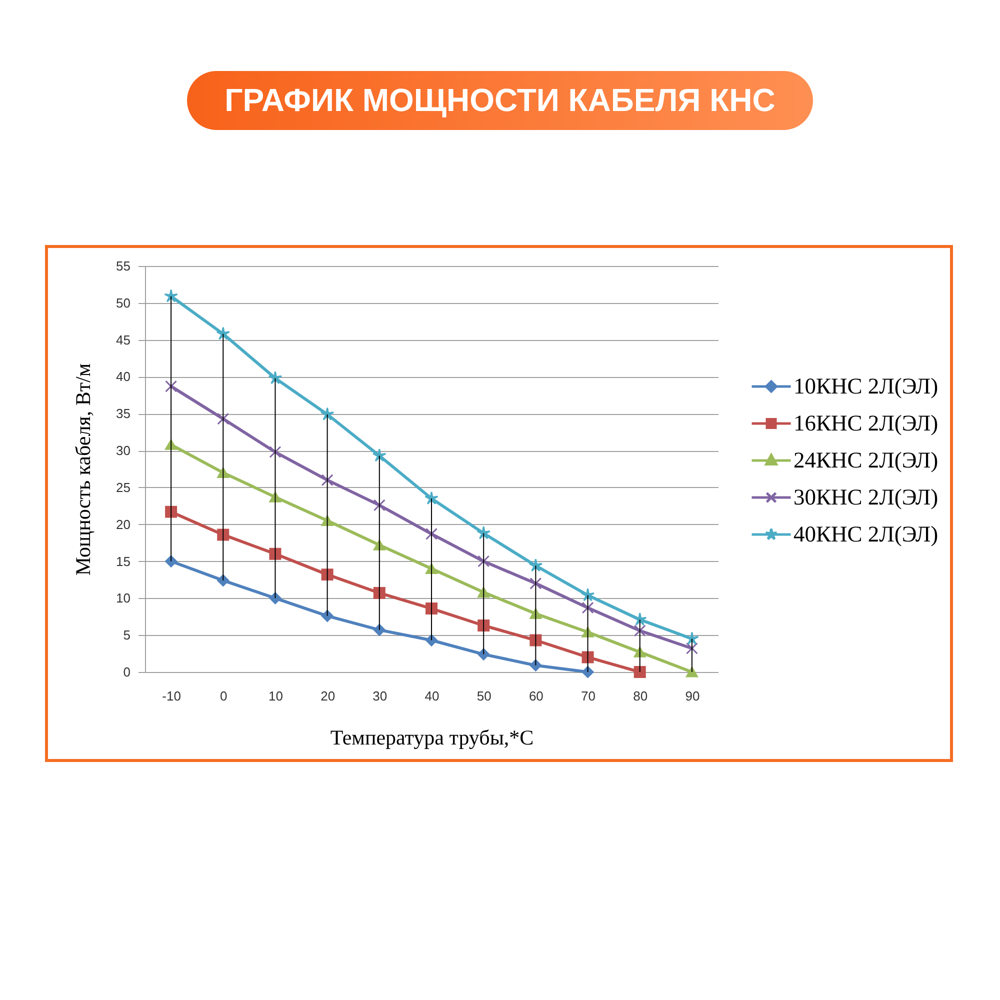 The image size is (1000, 1000). Describe the element at coordinates (123, 561) in the screenshot. I see `y-tick-label: 15` at that location.